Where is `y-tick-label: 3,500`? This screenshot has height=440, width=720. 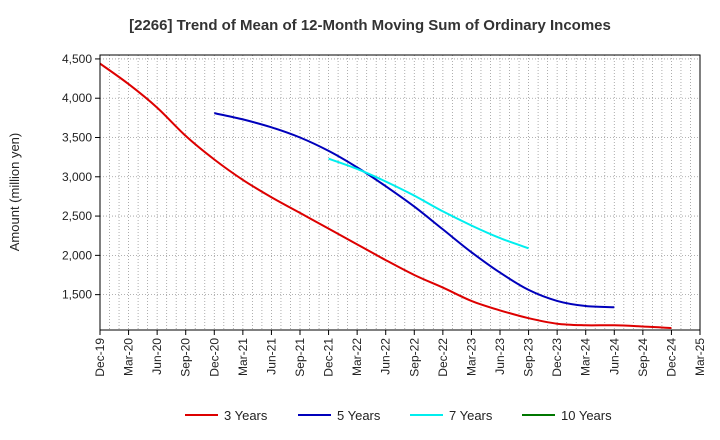
y-tick-label: 3,500 is located at coordinates (77, 138).